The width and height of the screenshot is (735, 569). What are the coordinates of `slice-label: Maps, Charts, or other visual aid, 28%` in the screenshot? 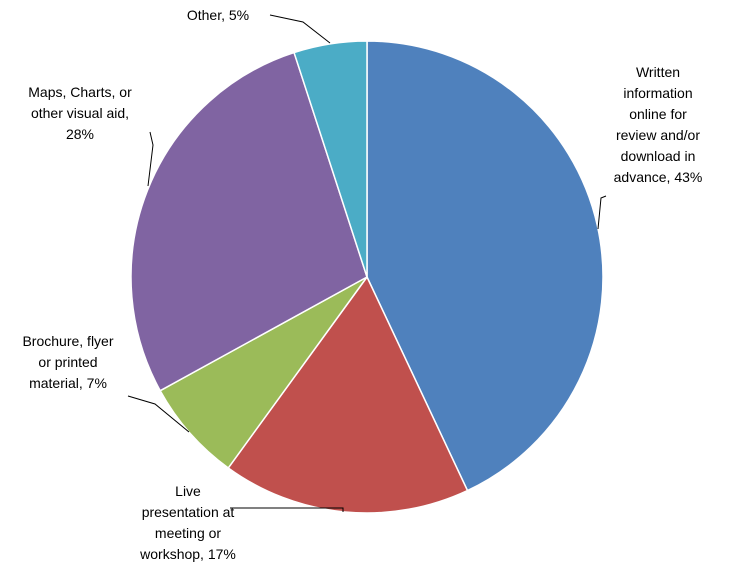 It's located at (80, 113).